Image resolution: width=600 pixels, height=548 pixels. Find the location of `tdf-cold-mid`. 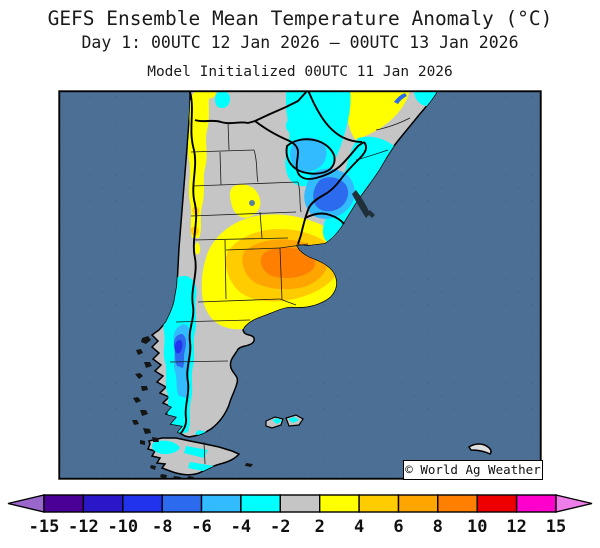

tdf-cold-mid is located at coordinates (196, 452).